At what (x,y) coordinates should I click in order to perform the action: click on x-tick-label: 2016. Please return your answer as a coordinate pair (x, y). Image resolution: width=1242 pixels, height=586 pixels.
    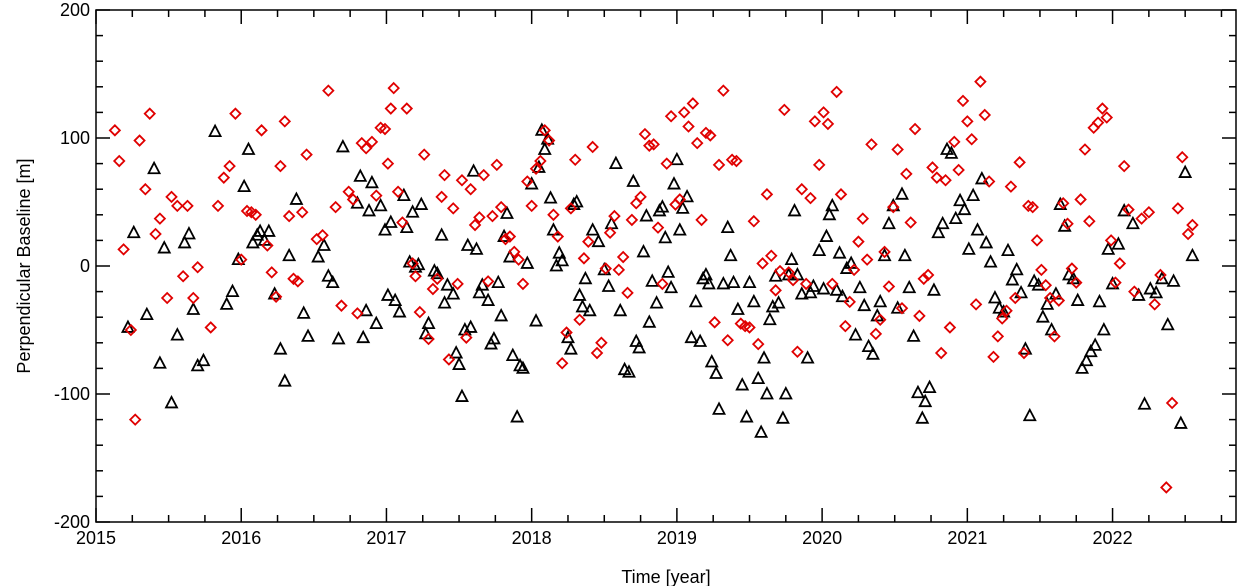
    Looking at the image, I should click on (241, 538).